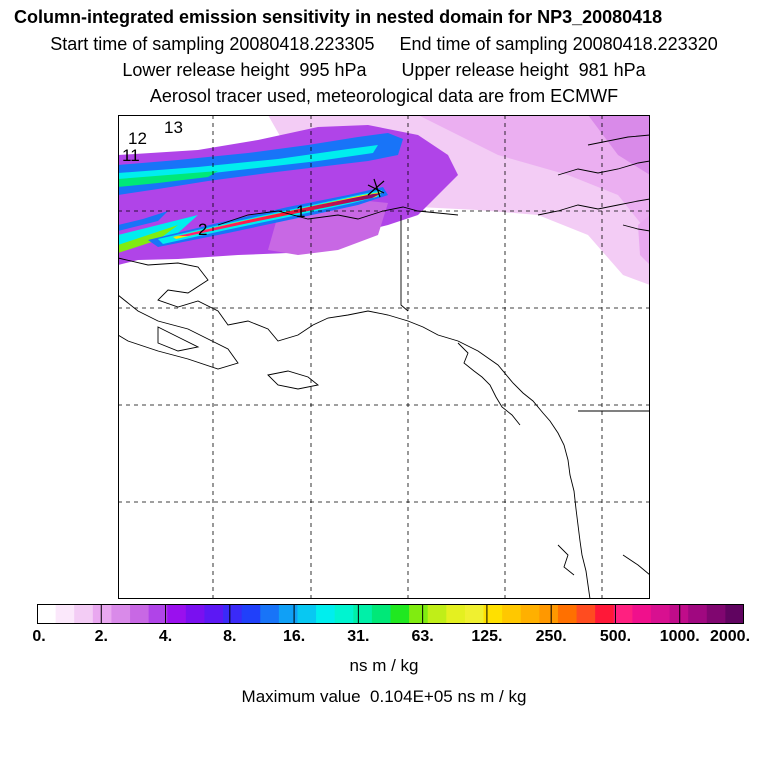 The height and width of the screenshot is (768, 768). What do you see at coordinates (422, 636) in the screenshot?
I see `colorbar-tick-label: 63.` at bounding box center [422, 636].